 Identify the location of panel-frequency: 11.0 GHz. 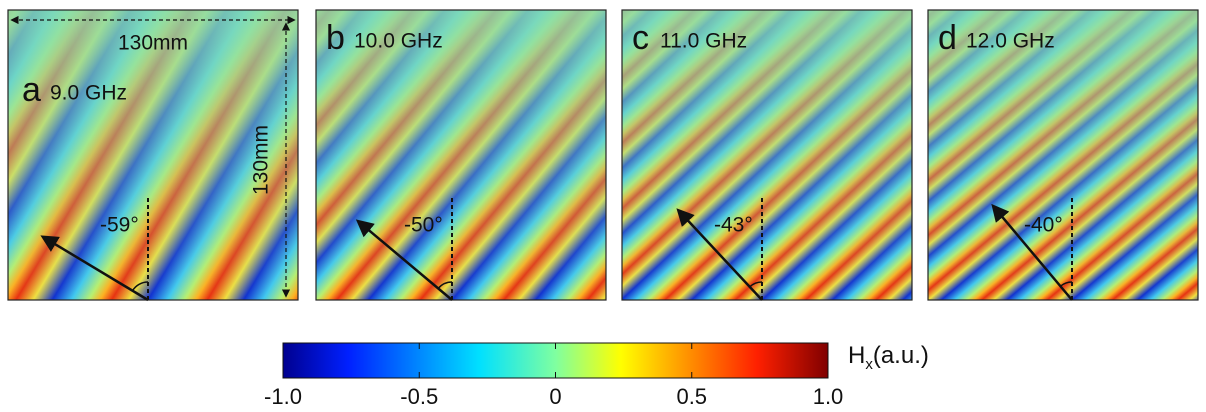
(703, 41).